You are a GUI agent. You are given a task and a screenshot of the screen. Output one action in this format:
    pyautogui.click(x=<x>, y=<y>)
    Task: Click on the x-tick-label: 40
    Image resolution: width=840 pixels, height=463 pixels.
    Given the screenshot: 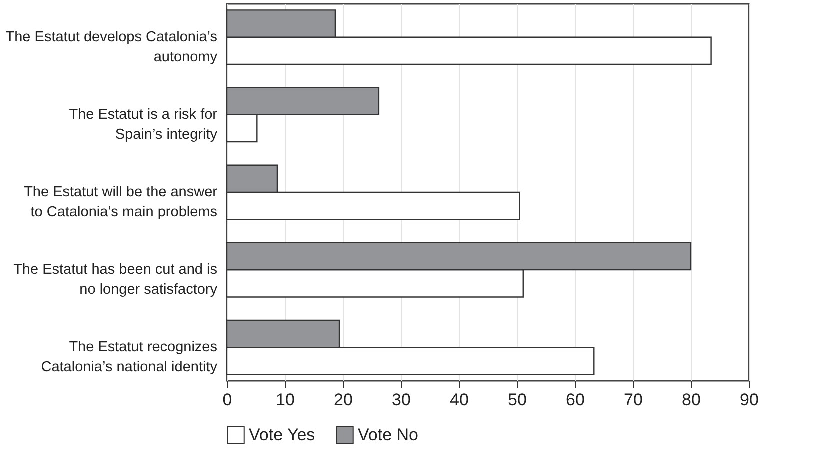 What is the action you would take?
    pyautogui.click(x=459, y=400)
    